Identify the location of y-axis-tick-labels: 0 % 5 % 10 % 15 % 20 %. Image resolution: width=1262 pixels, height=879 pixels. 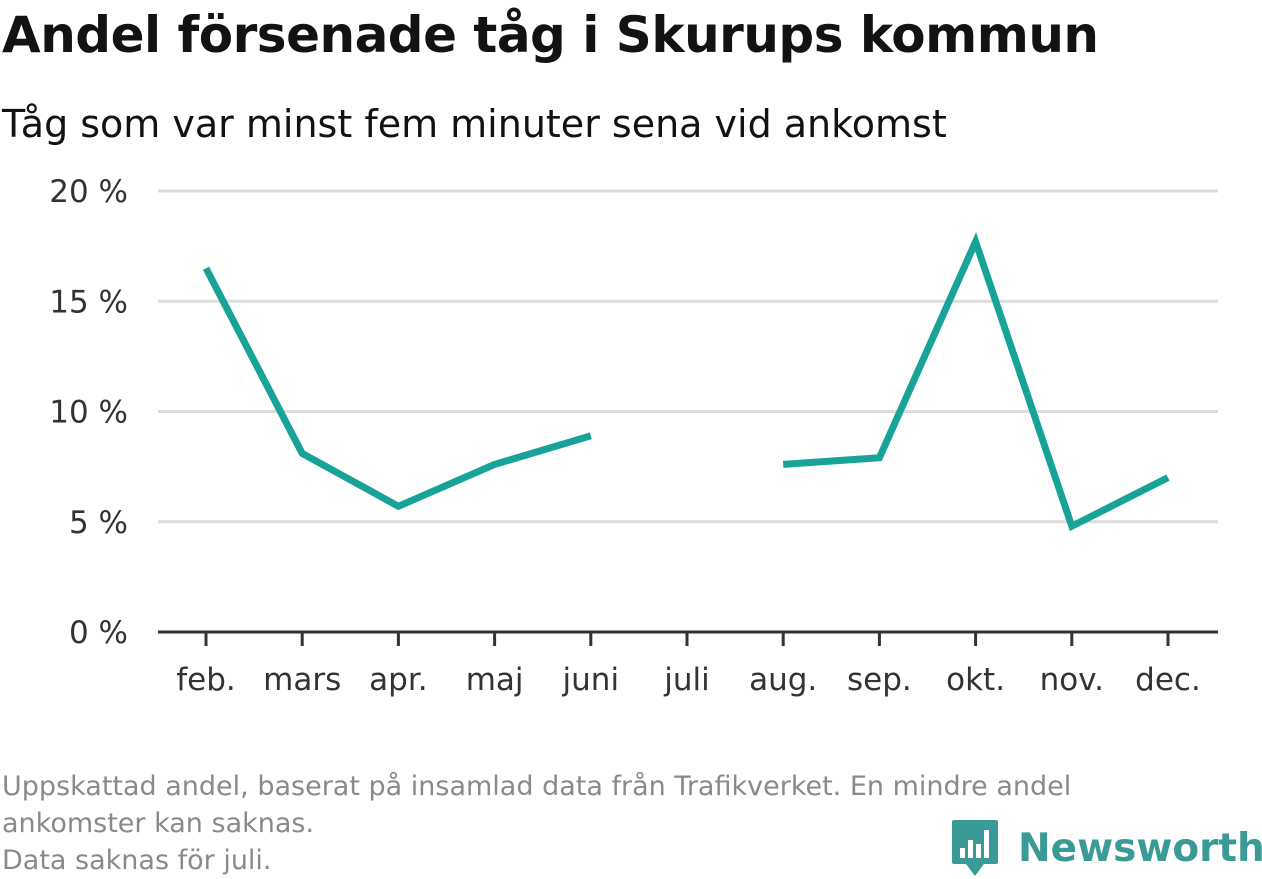
(88, 412).